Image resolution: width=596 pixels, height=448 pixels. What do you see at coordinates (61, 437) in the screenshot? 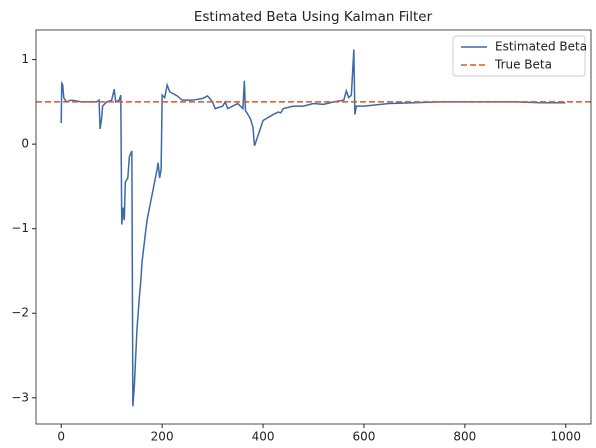
I see `x-tick-label: 0` at bounding box center [61, 437].